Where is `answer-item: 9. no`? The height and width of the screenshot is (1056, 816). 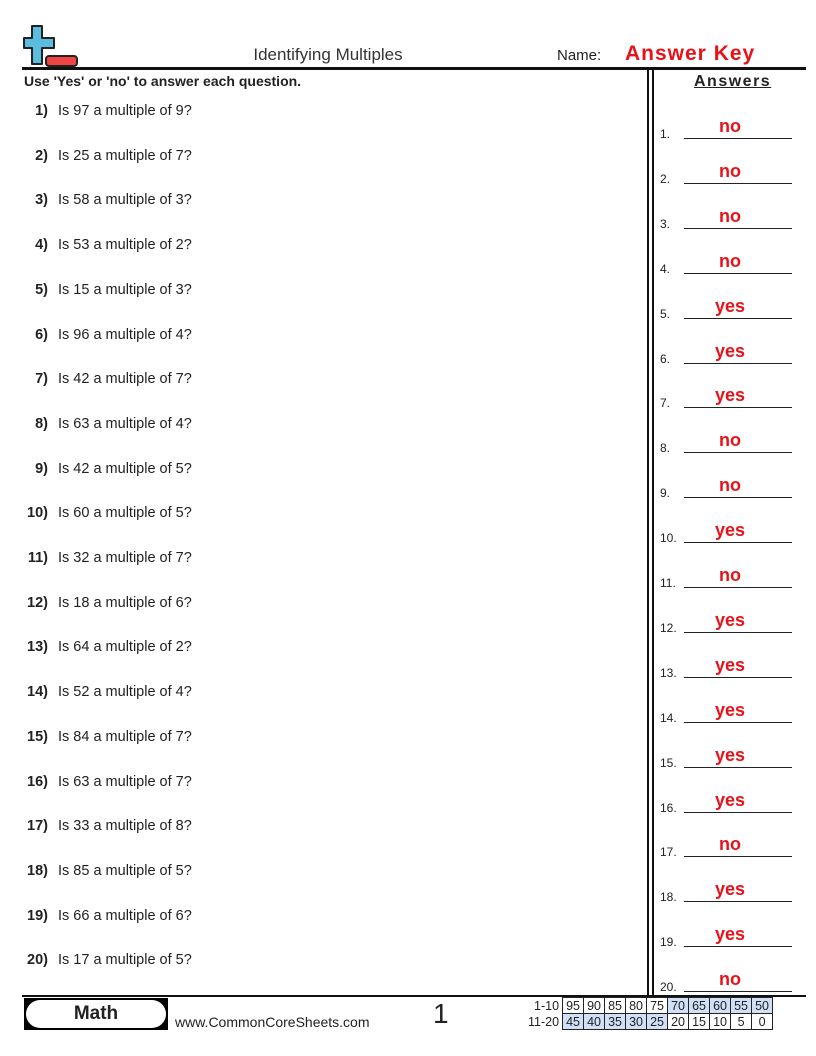
answer-item: 9. no is located at coordinates (726, 487).